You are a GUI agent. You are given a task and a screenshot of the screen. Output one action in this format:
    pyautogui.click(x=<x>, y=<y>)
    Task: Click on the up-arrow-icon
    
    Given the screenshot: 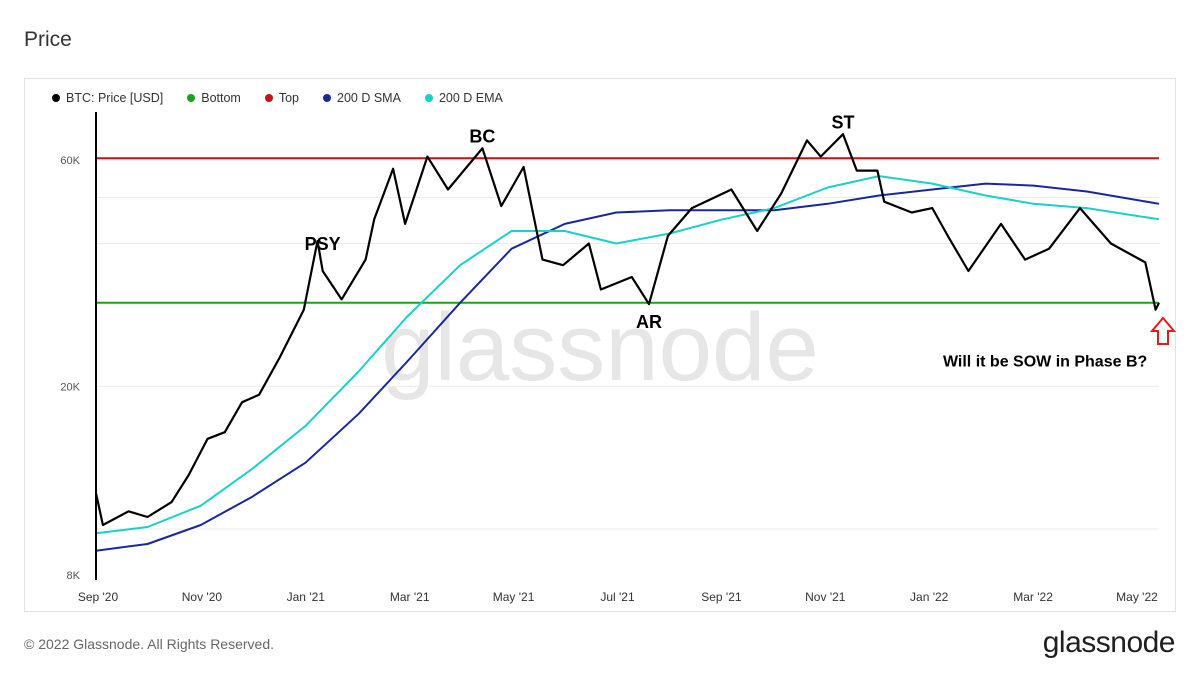 What is the action you would take?
    pyautogui.click(x=1163, y=330)
    